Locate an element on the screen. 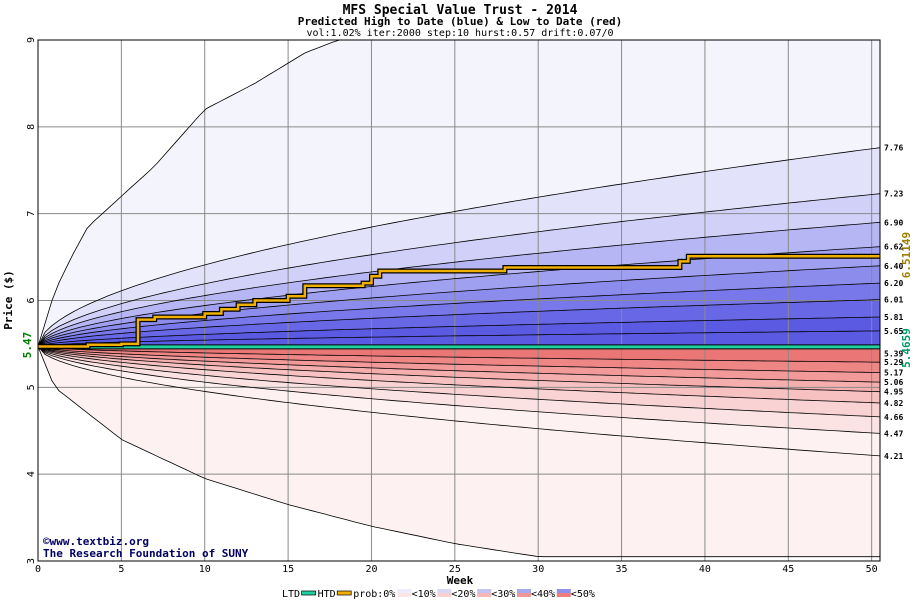 The width and height of the screenshot is (920, 600). low-to-date-label: 5.4659 is located at coordinates (906, 348).